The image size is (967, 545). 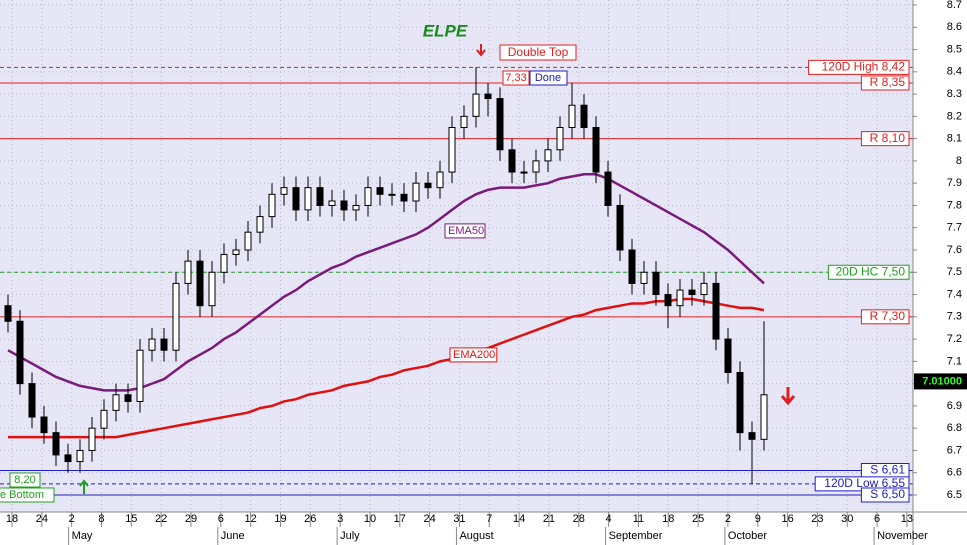 What do you see at coordinates (350, 536) in the screenshot?
I see `month-label: July` at bounding box center [350, 536].